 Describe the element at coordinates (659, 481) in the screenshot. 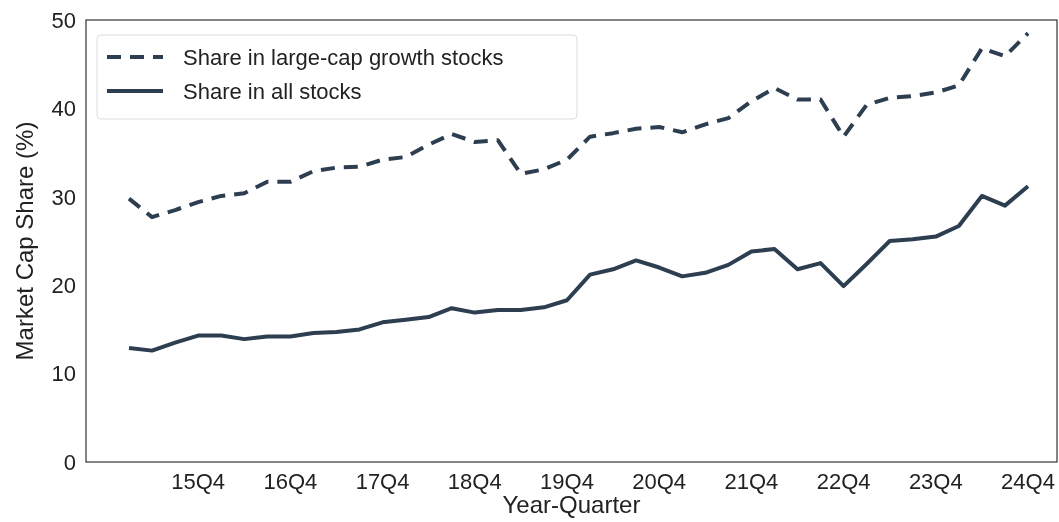

I see `x-tick-label: 20Q4` at that location.